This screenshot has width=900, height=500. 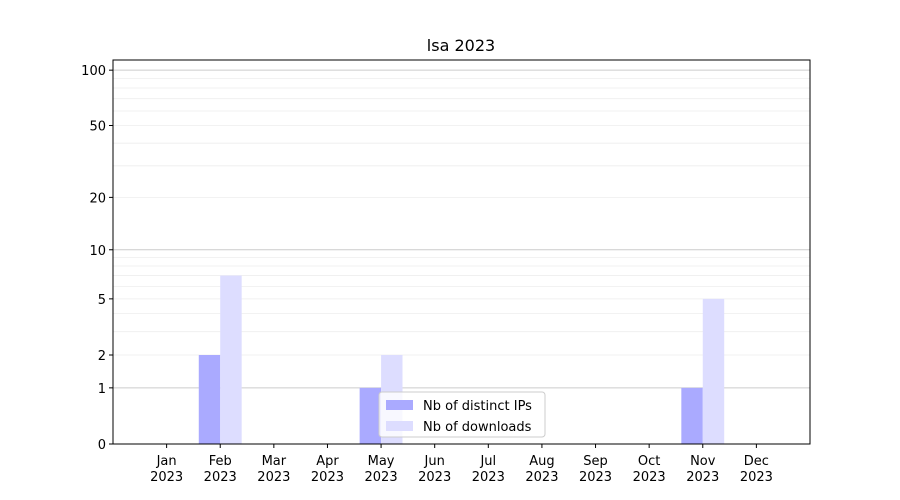 I want to click on x-tick-label: Feb 2023, so click(x=220, y=469).